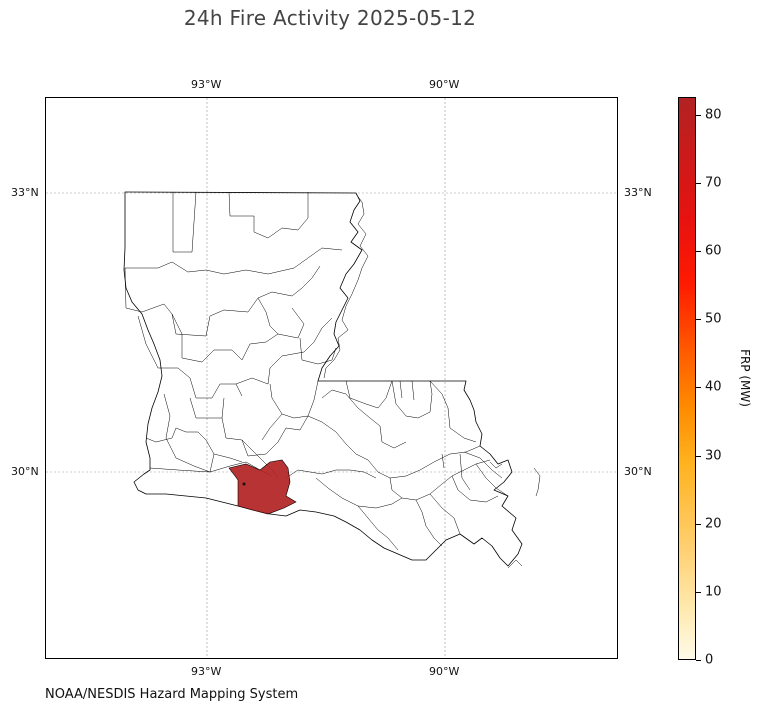  I want to click on lat-tick-left-30n: 30°N, so click(25, 471).